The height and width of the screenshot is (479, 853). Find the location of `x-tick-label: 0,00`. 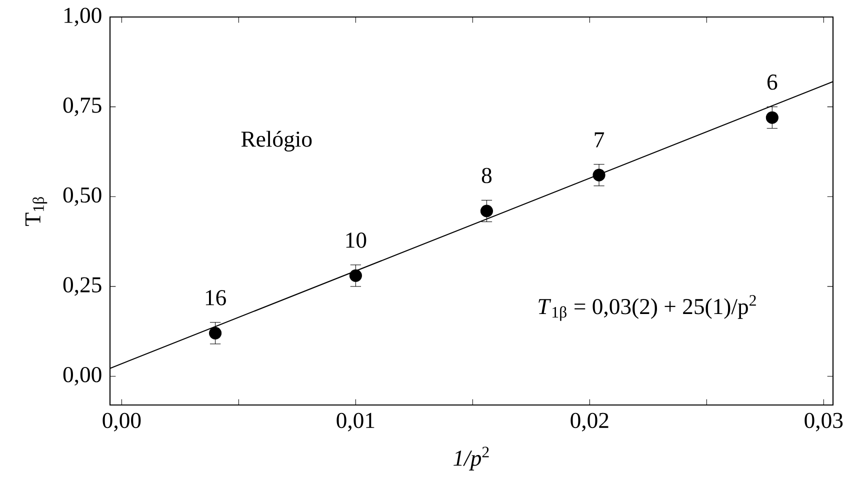

x-tick-label: 0,00 is located at coordinates (121, 422).